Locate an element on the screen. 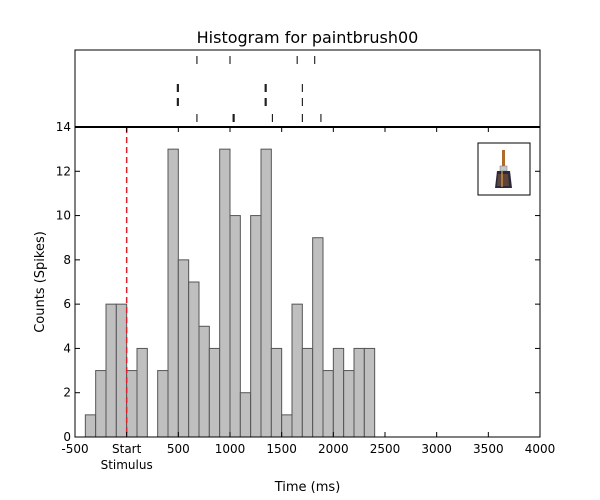 This screenshot has height=500, width=600. x-tick-sublabel: Stimulus is located at coordinates (127, 465).